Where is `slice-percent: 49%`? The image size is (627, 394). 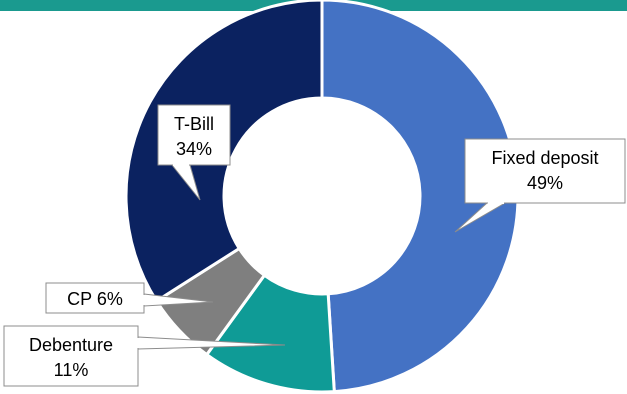 slice-percent: 49% is located at coordinates (545, 183).